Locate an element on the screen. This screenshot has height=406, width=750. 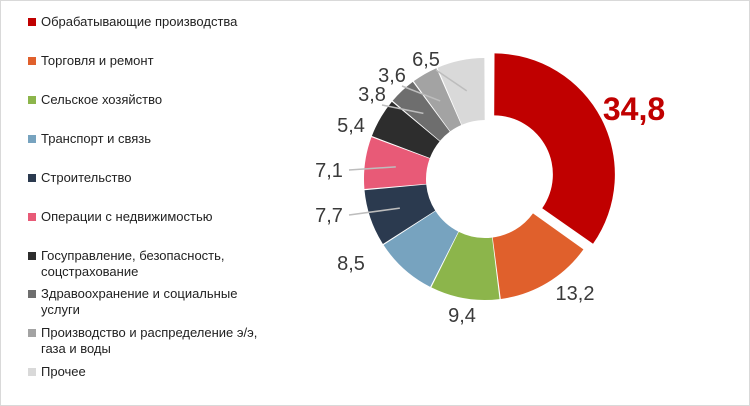
legend-item: Транспорт и связь is located at coordinates (148, 139).